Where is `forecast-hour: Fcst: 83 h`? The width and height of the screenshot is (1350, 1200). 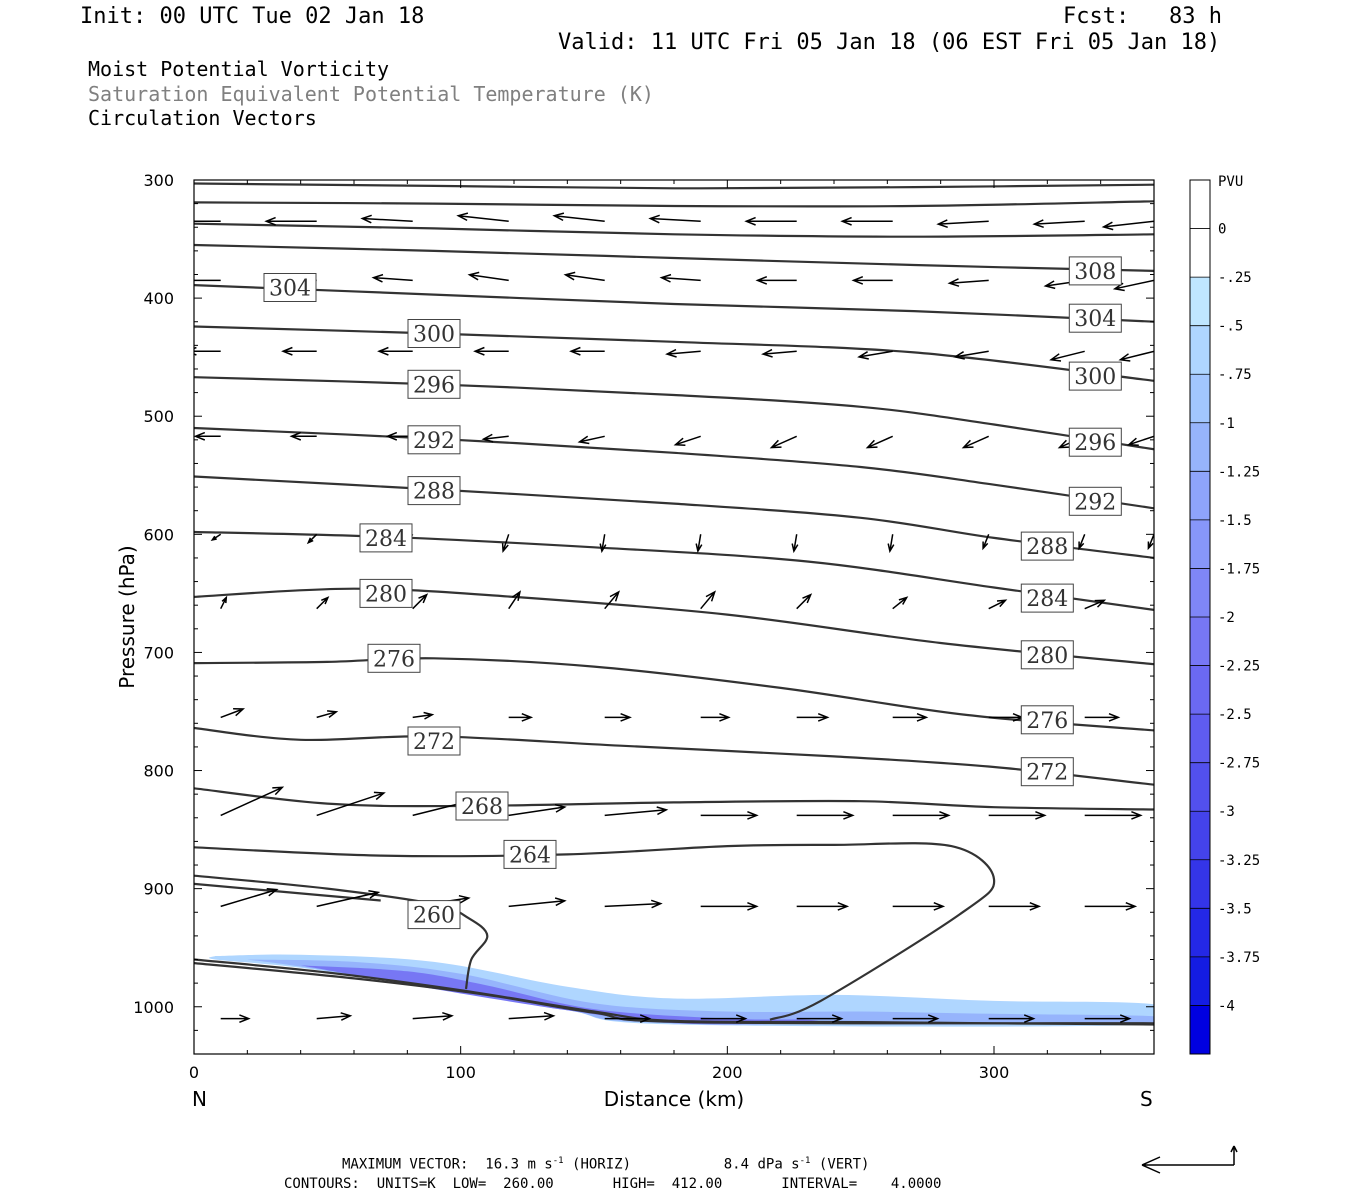
forecast-hour: Fcst: 83 h is located at coordinates (1142, 16).